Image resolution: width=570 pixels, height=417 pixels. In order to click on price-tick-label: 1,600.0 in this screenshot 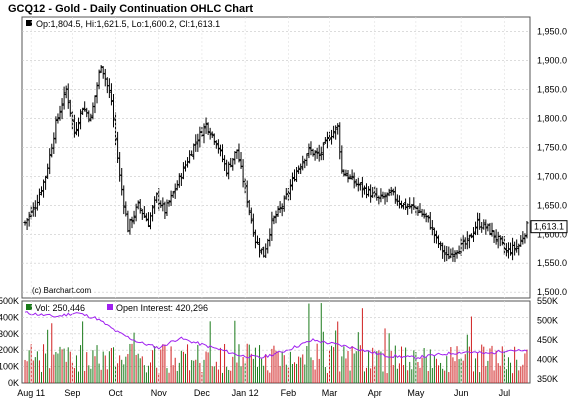, I will do `click(552, 234)`.